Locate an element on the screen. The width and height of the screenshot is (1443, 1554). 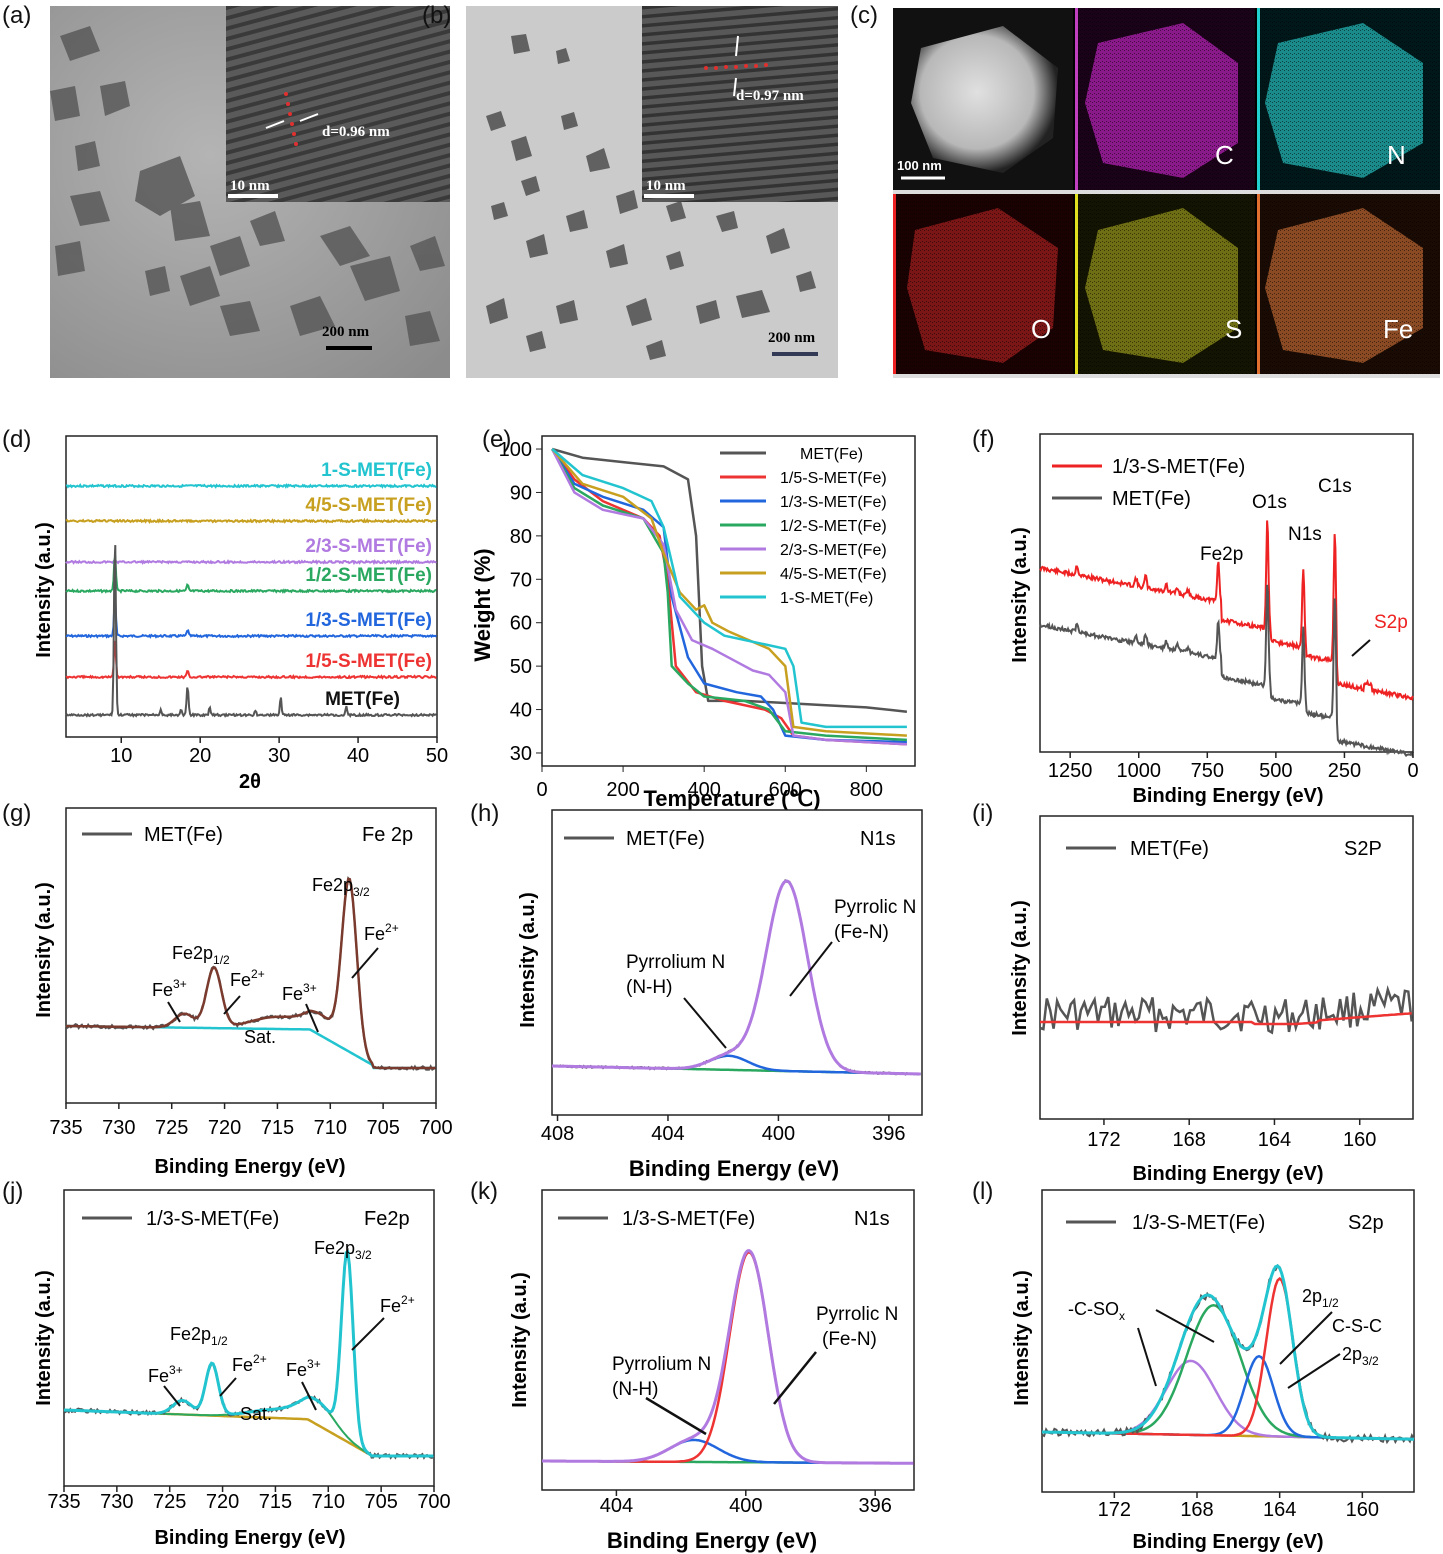
x-tick-label: 0 is located at coordinates (541, 790).